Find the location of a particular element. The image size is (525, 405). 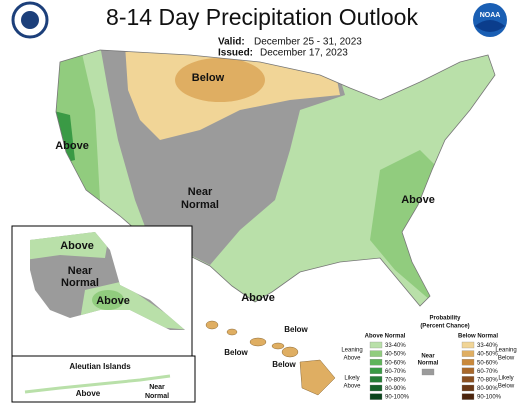

aleutian-inset is located at coordinates (103, 379).